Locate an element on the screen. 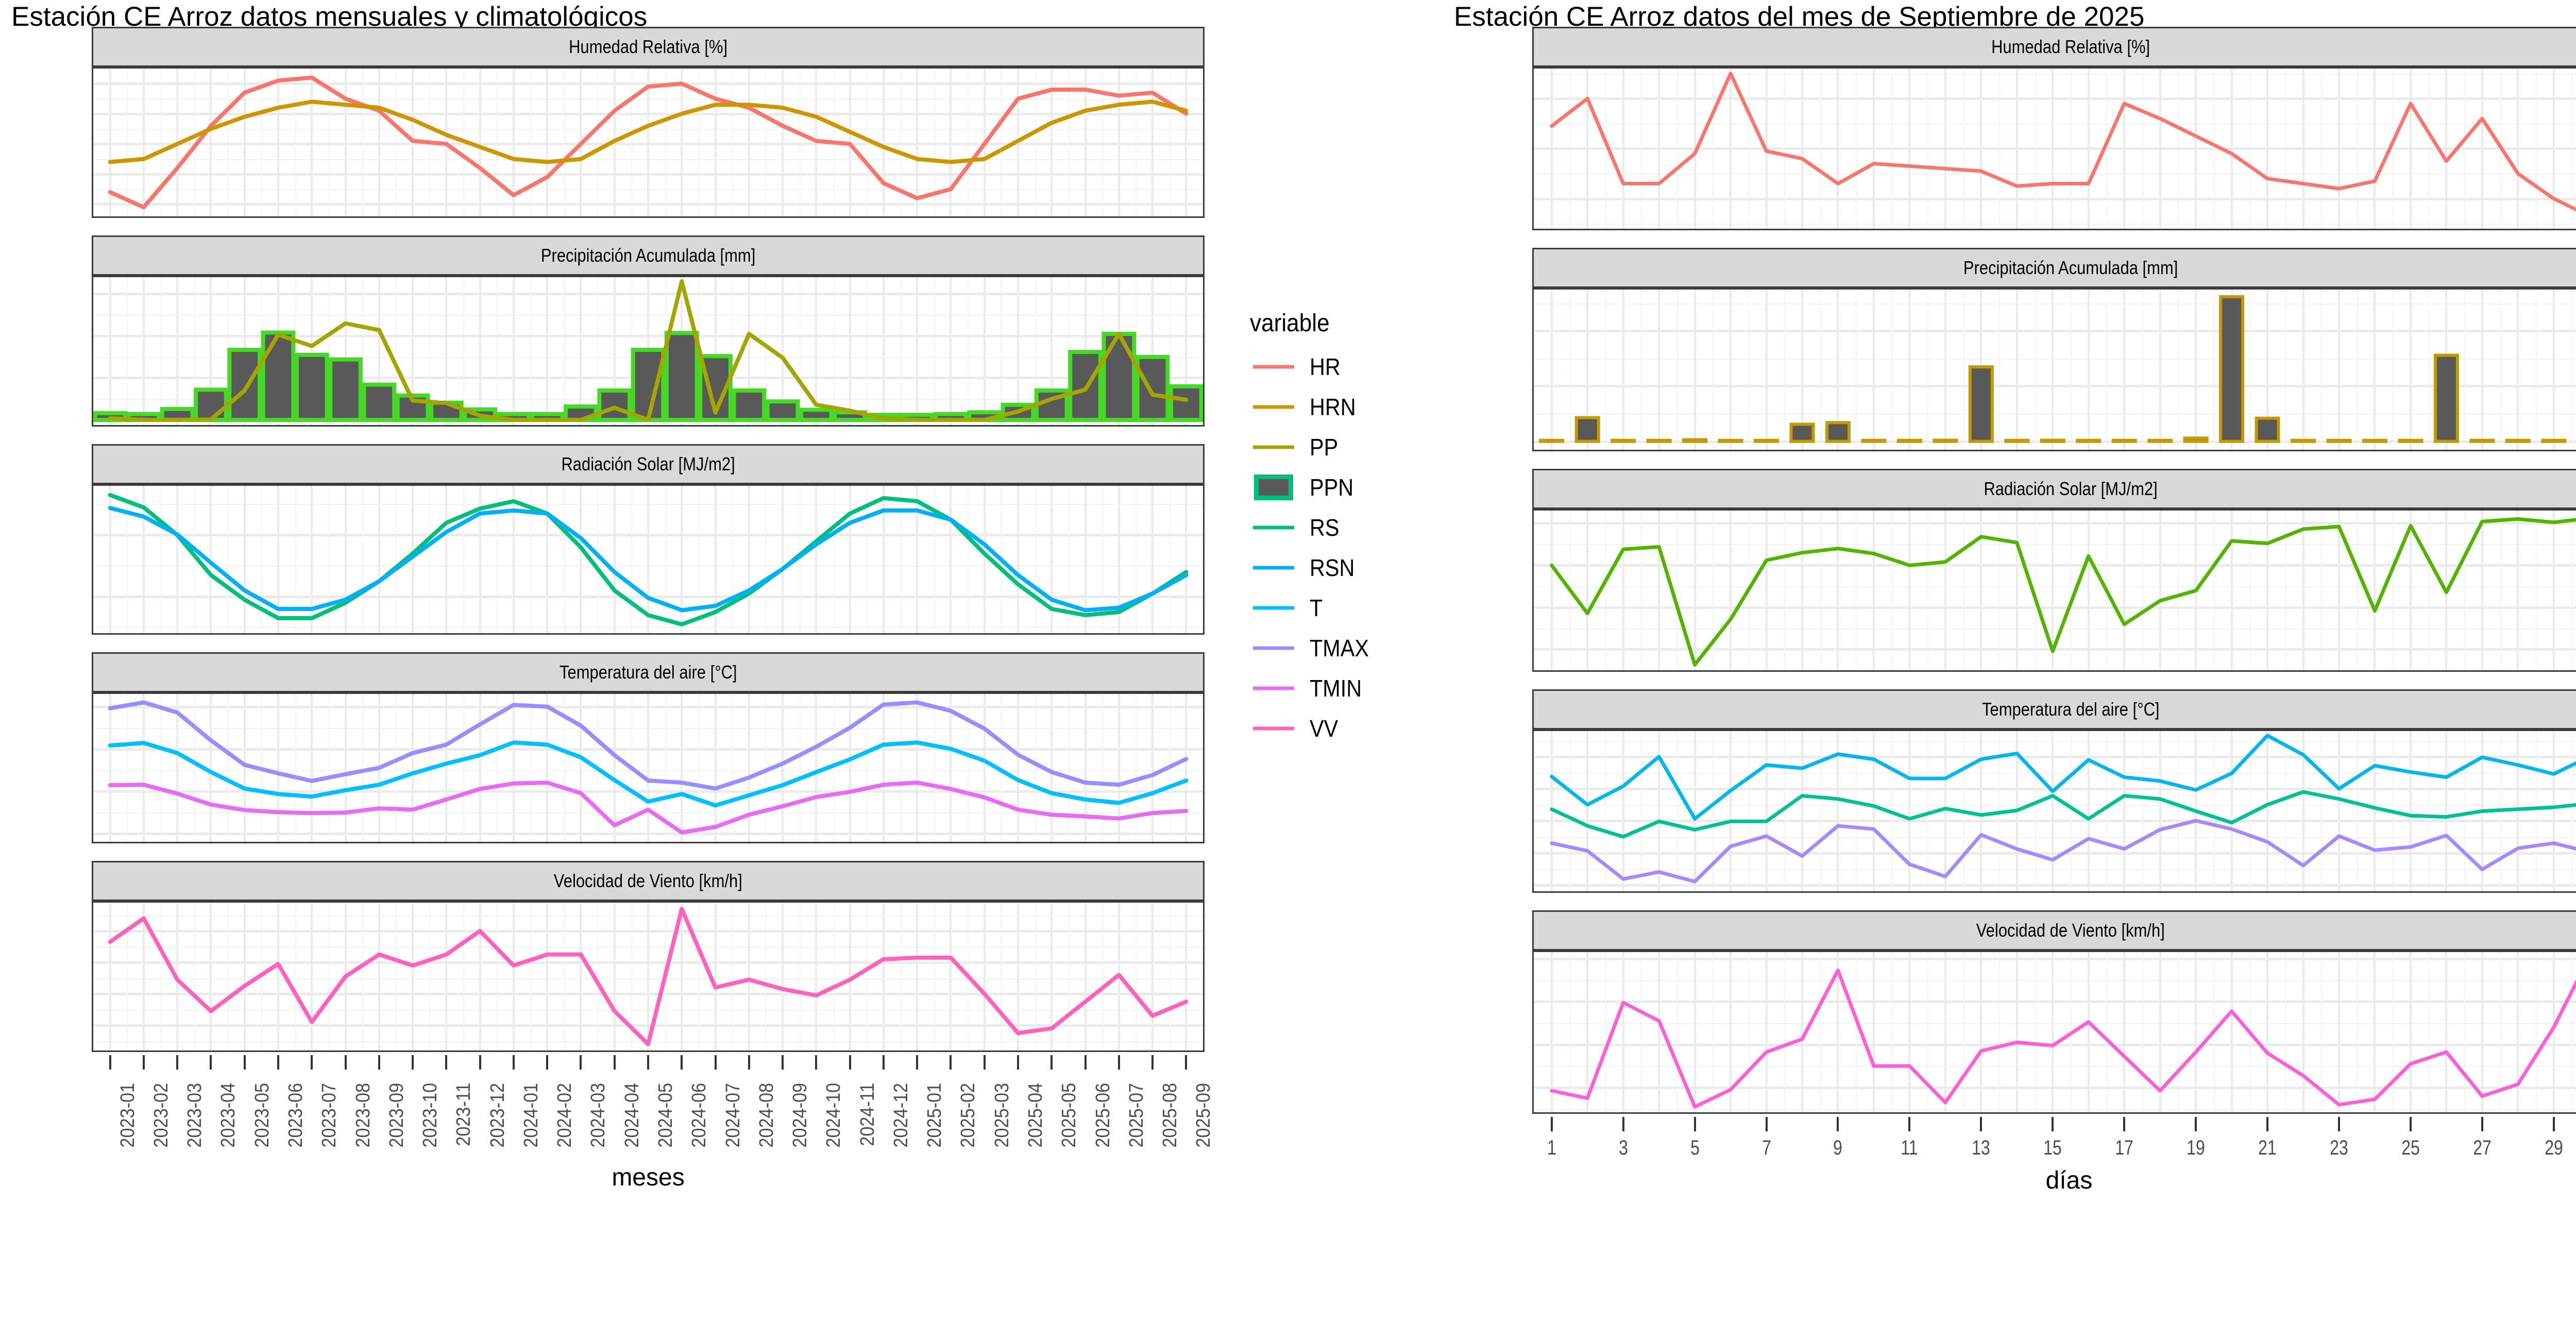 The image size is (2576, 1323). x-axis-tick-label: 2023-07 is located at coordinates (329, 1115).